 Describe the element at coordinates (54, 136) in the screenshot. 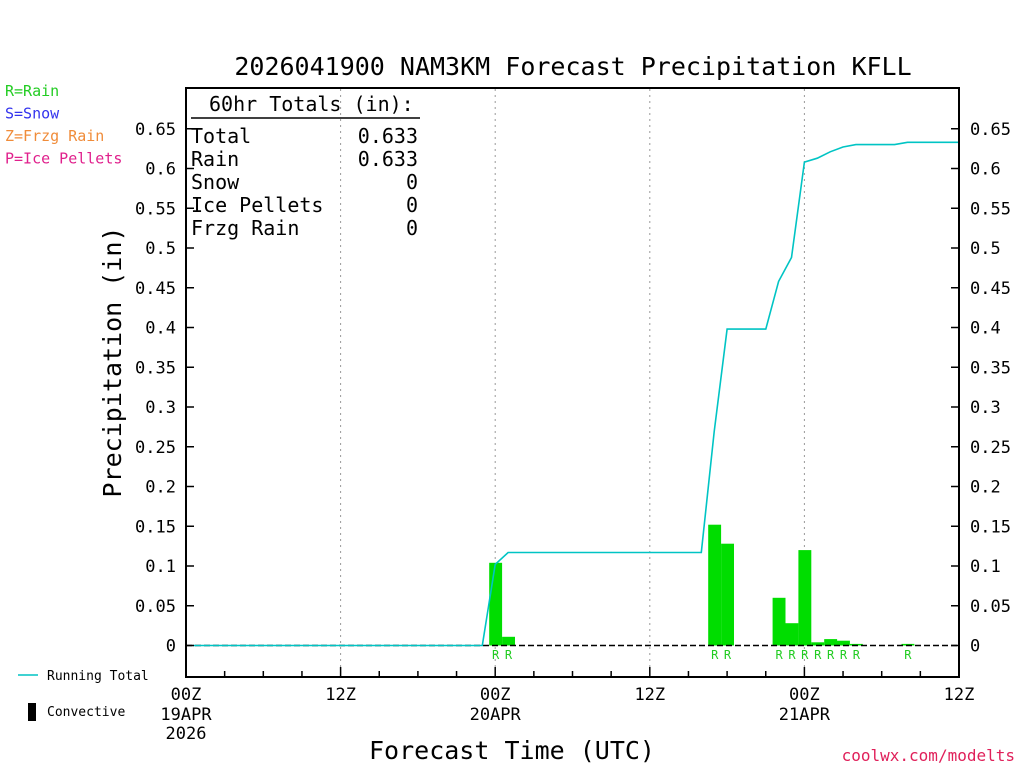

I see `type-legend-item: Z=Frzg Rain` at that location.